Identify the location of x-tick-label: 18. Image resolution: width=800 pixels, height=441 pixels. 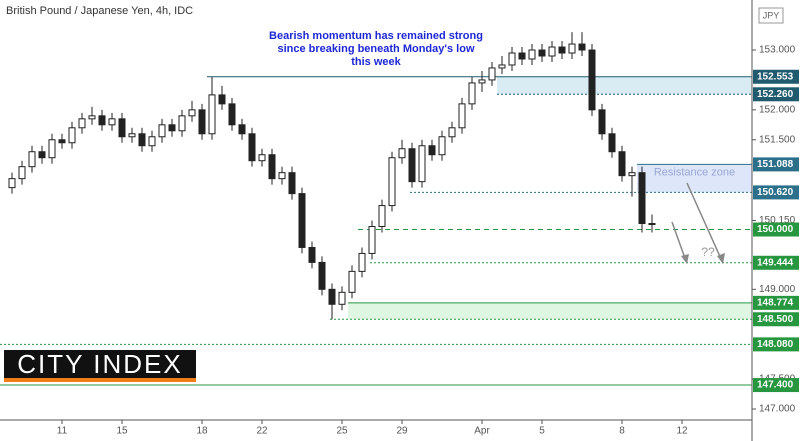
(202, 431).